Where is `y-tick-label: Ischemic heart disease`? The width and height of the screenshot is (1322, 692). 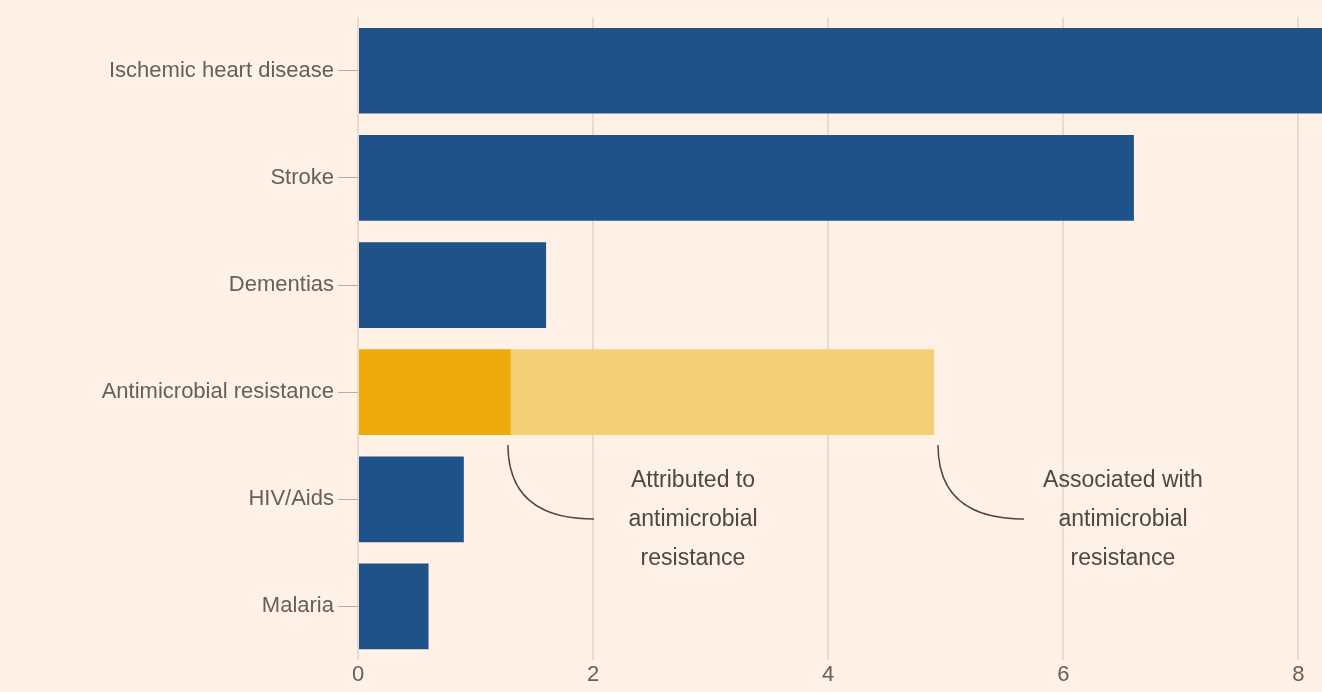
y-tick-label: Ischemic heart disease is located at coordinates (221, 69).